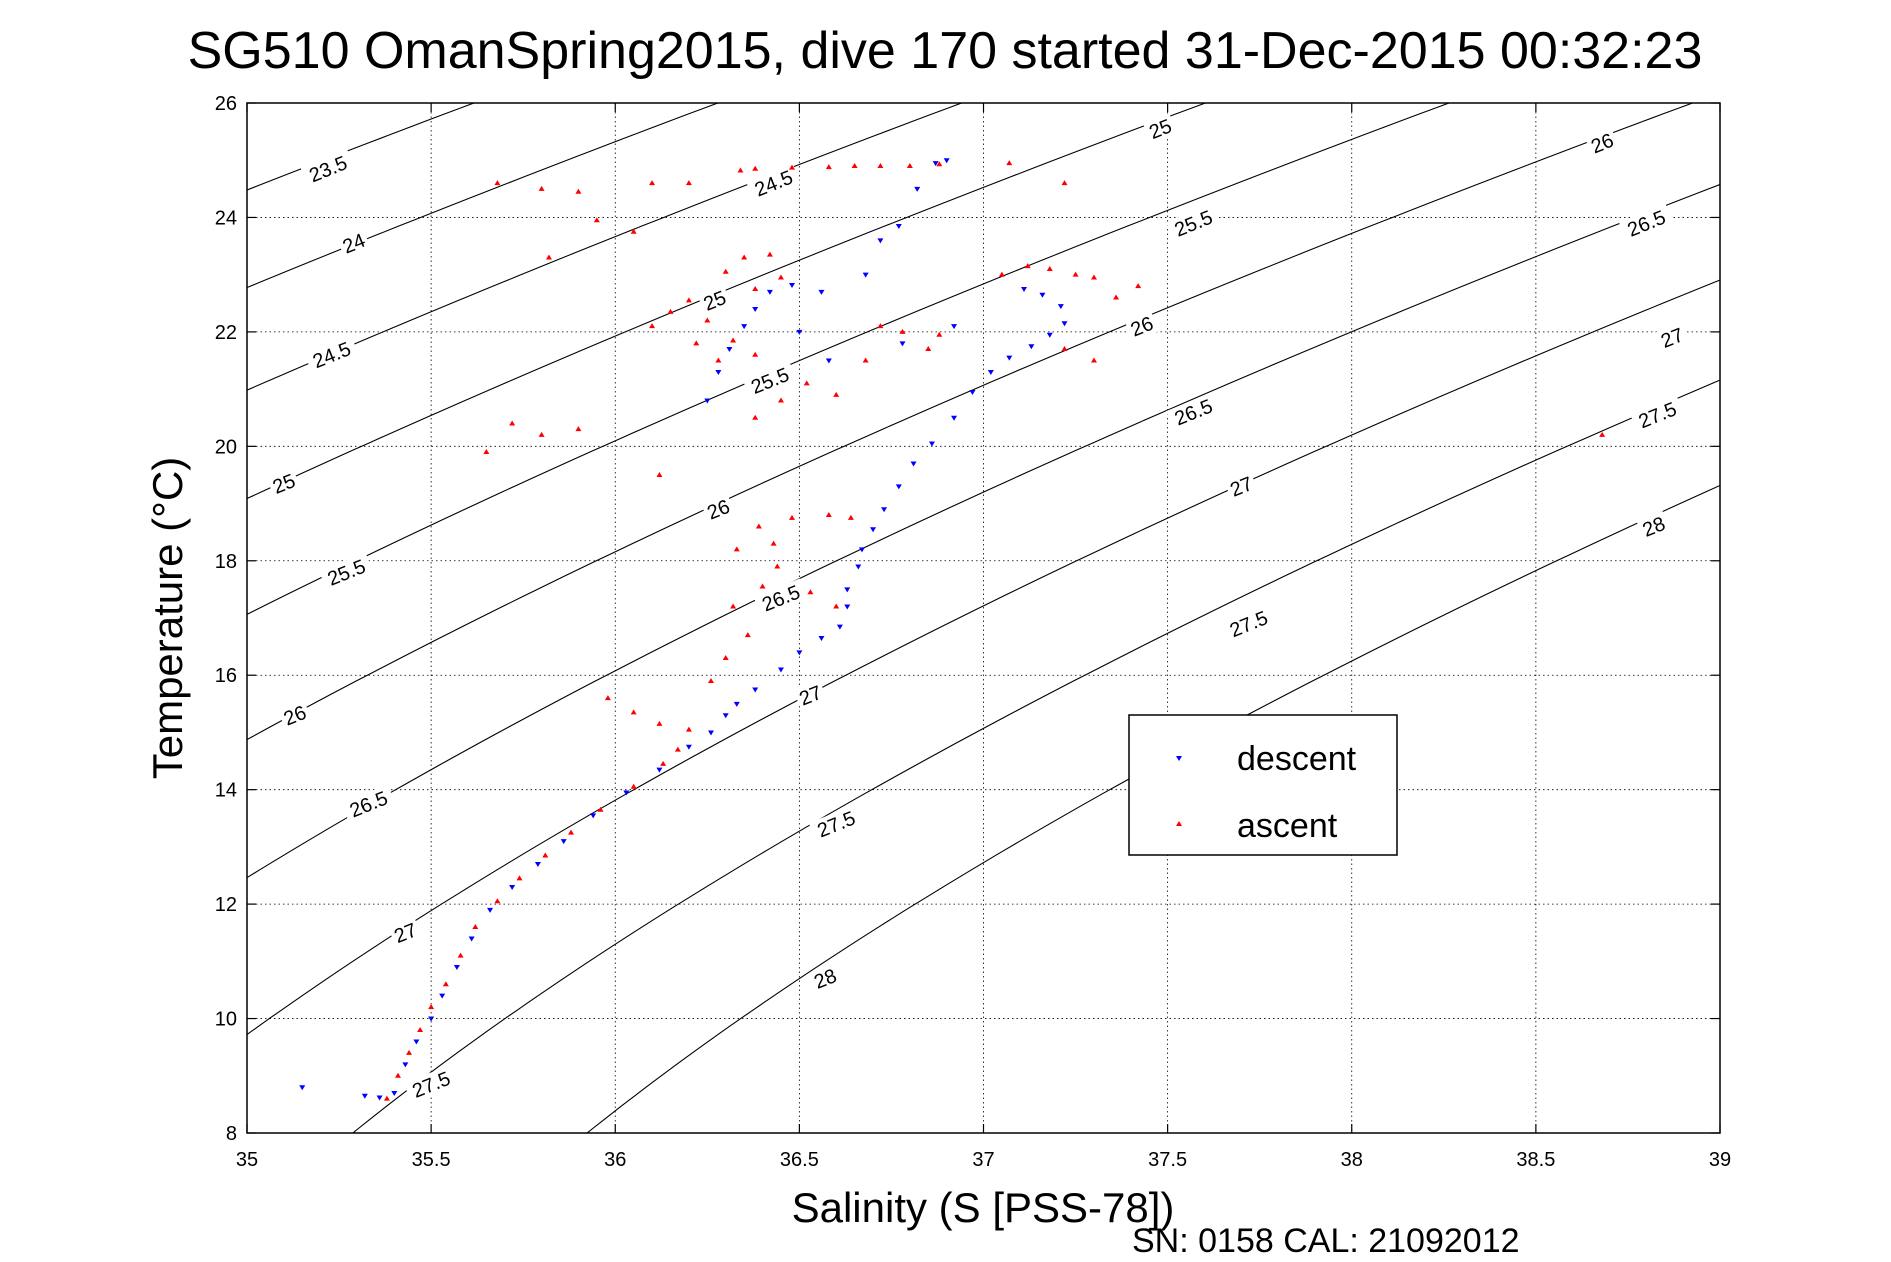 This screenshot has height=1262, width=1891. Describe the element at coordinates (1179, 758) in the screenshot. I see `legend-descent-marker` at that location.